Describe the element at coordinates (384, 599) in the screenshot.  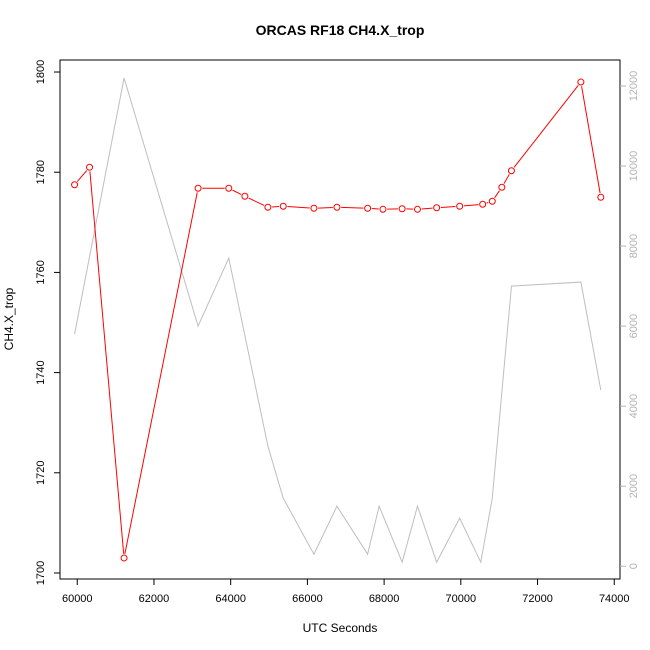
I see `x-tick-label: 68000` at that location.